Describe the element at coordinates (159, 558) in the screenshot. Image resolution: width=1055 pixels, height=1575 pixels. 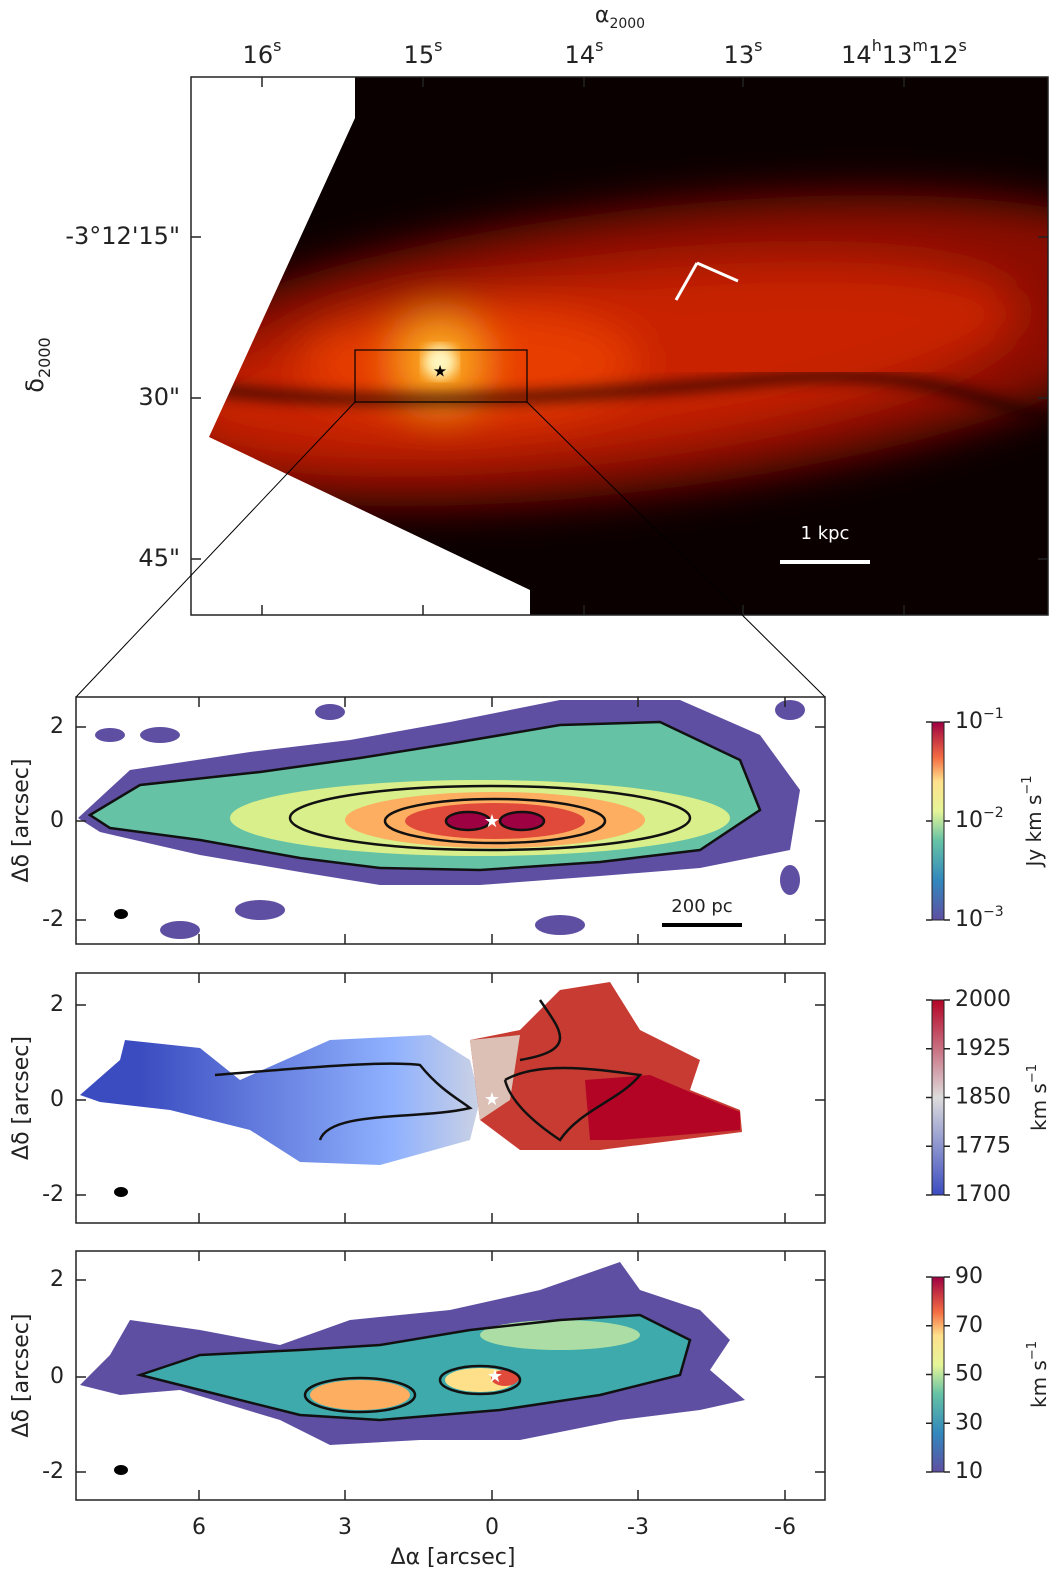
I see `y-tick-label: 45"` at that location.